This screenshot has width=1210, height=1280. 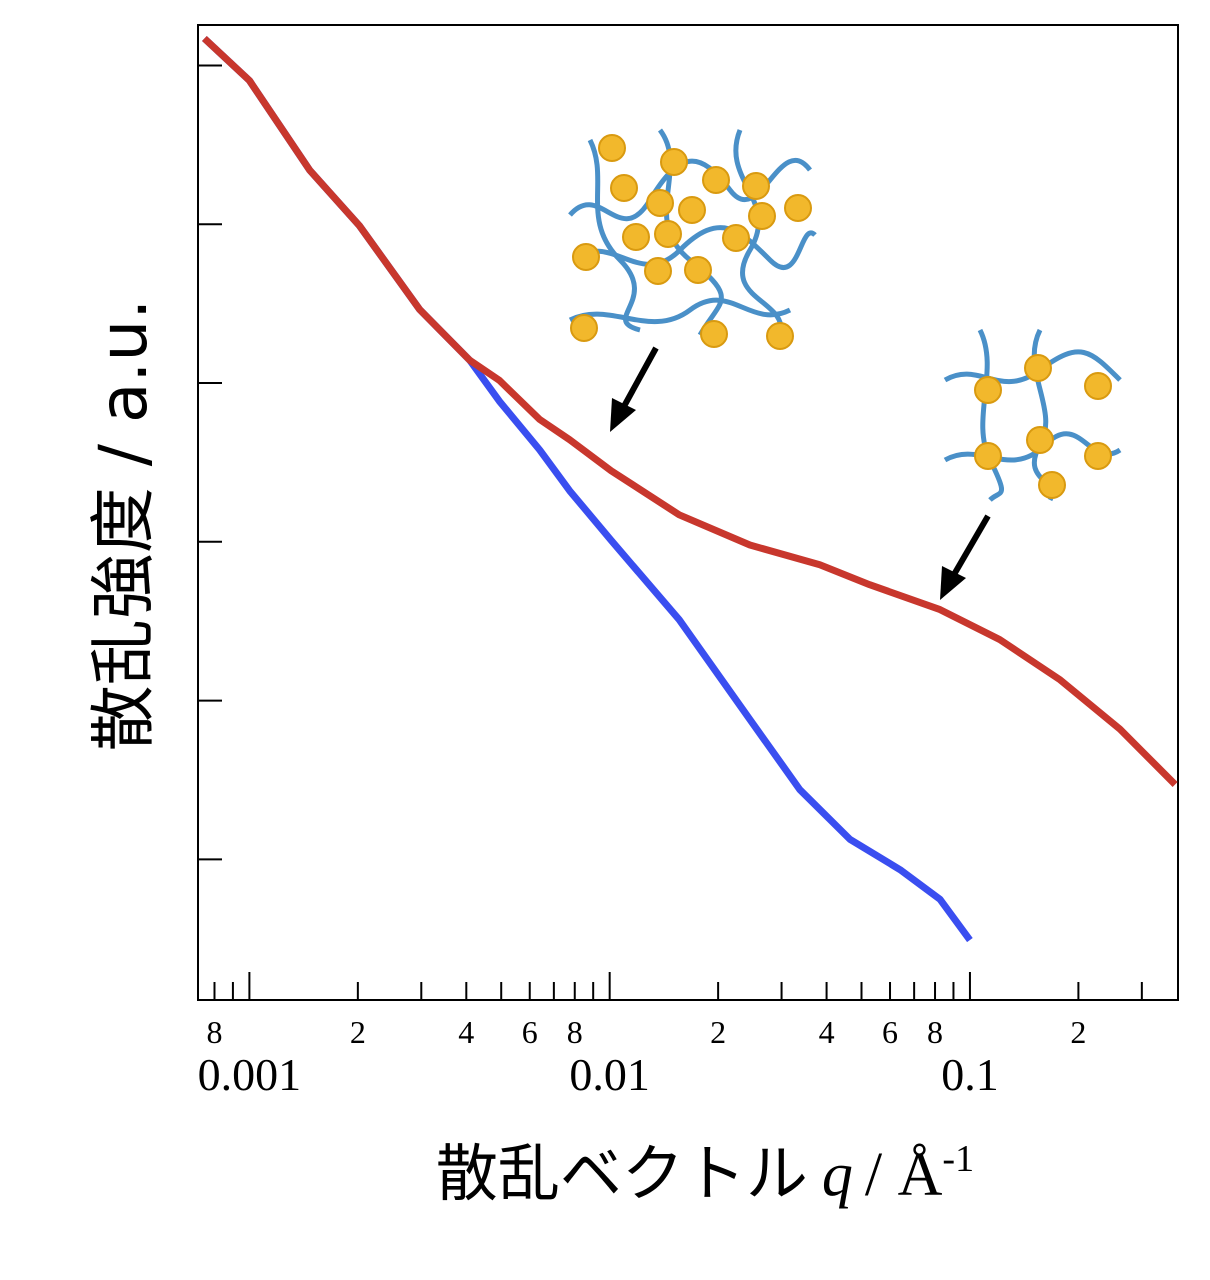 I want to click on x-label-text: 散乱ベクトル, so click(x=622, y=1173).